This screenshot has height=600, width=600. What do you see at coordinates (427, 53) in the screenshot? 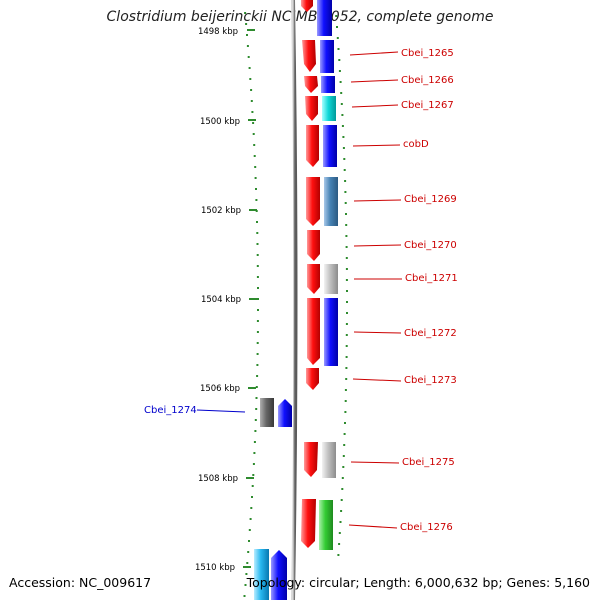
I see `gene-label-cbei-1265: Cbei_1265` at bounding box center [427, 53].